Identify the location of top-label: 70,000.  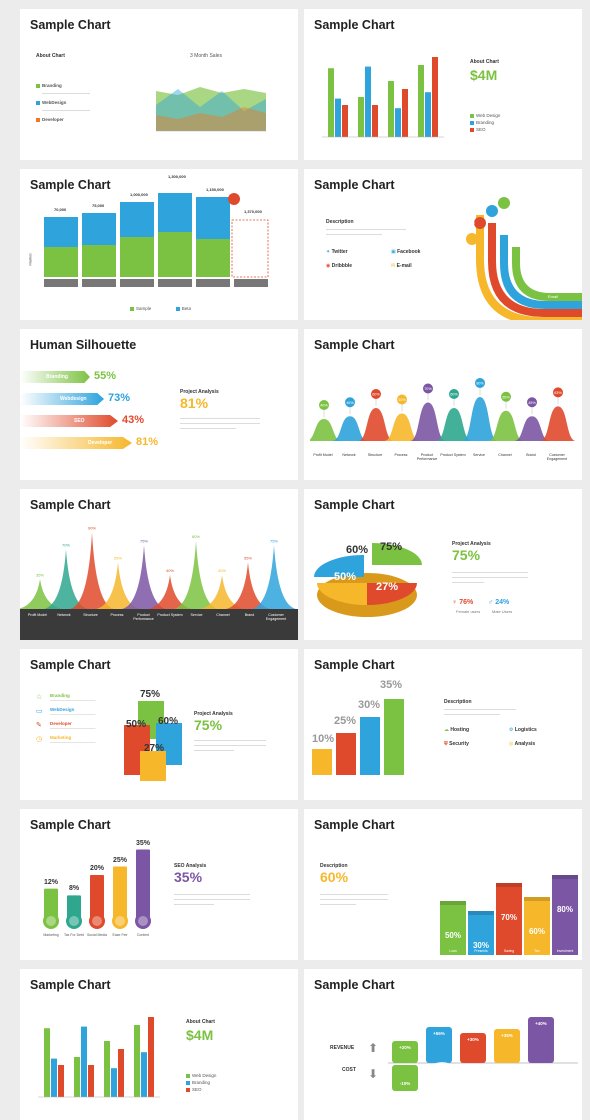
(60, 209).